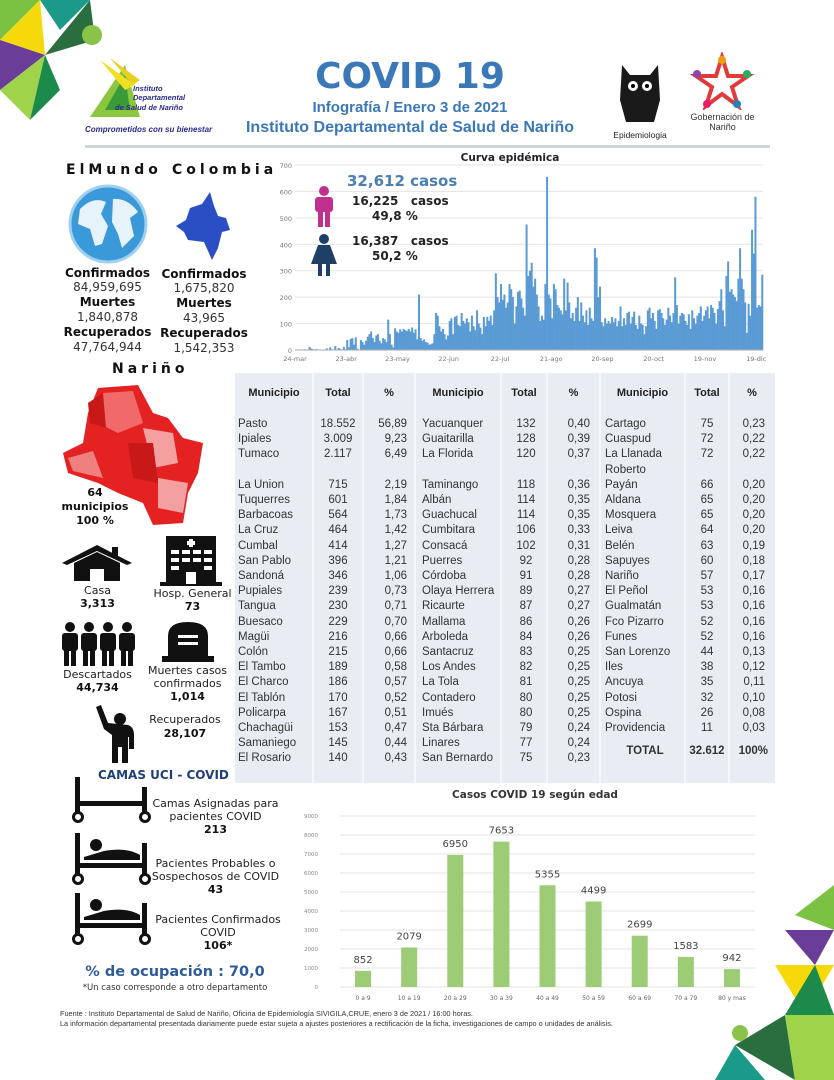 Image resolution: width=834 pixels, height=1080 pixels. What do you see at coordinates (753, 560) in the screenshot?
I see `municipio-pct: 0,18` at bounding box center [753, 560].